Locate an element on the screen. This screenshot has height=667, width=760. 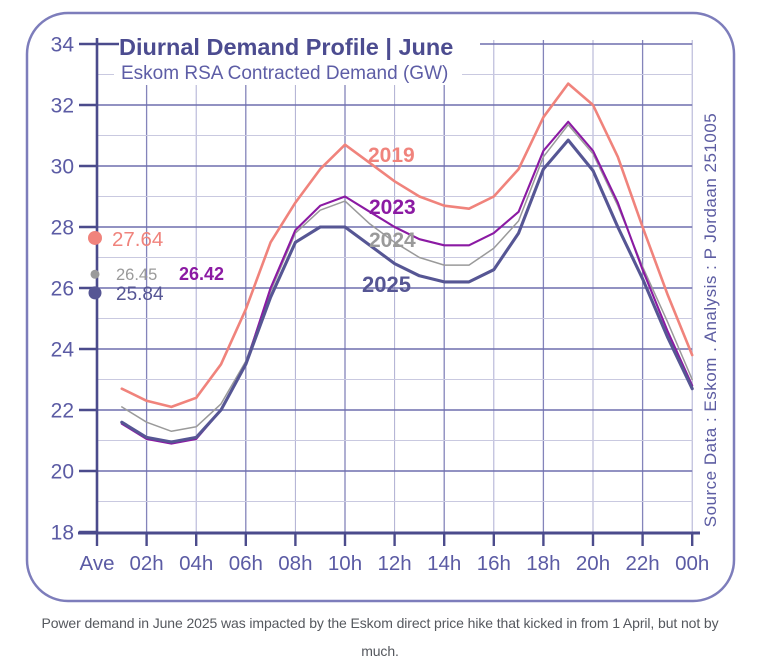
caption-line-2: much. is located at coordinates (380, 651).